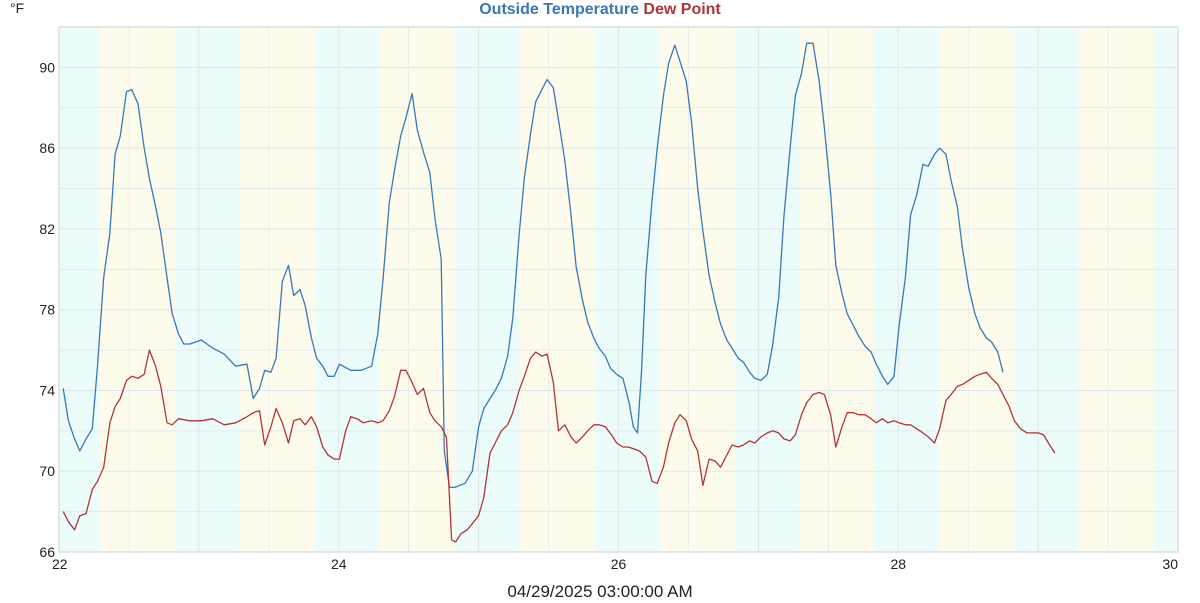 The image size is (1200, 603). I want to click on y-tick-label: 66, so click(47, 552).